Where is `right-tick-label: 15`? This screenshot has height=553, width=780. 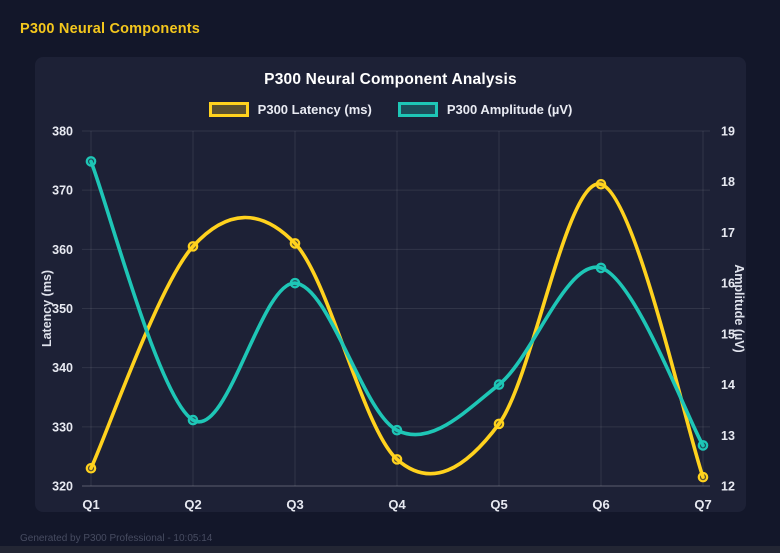 right-tick-label: 15 is located at coordinates (728, 334).